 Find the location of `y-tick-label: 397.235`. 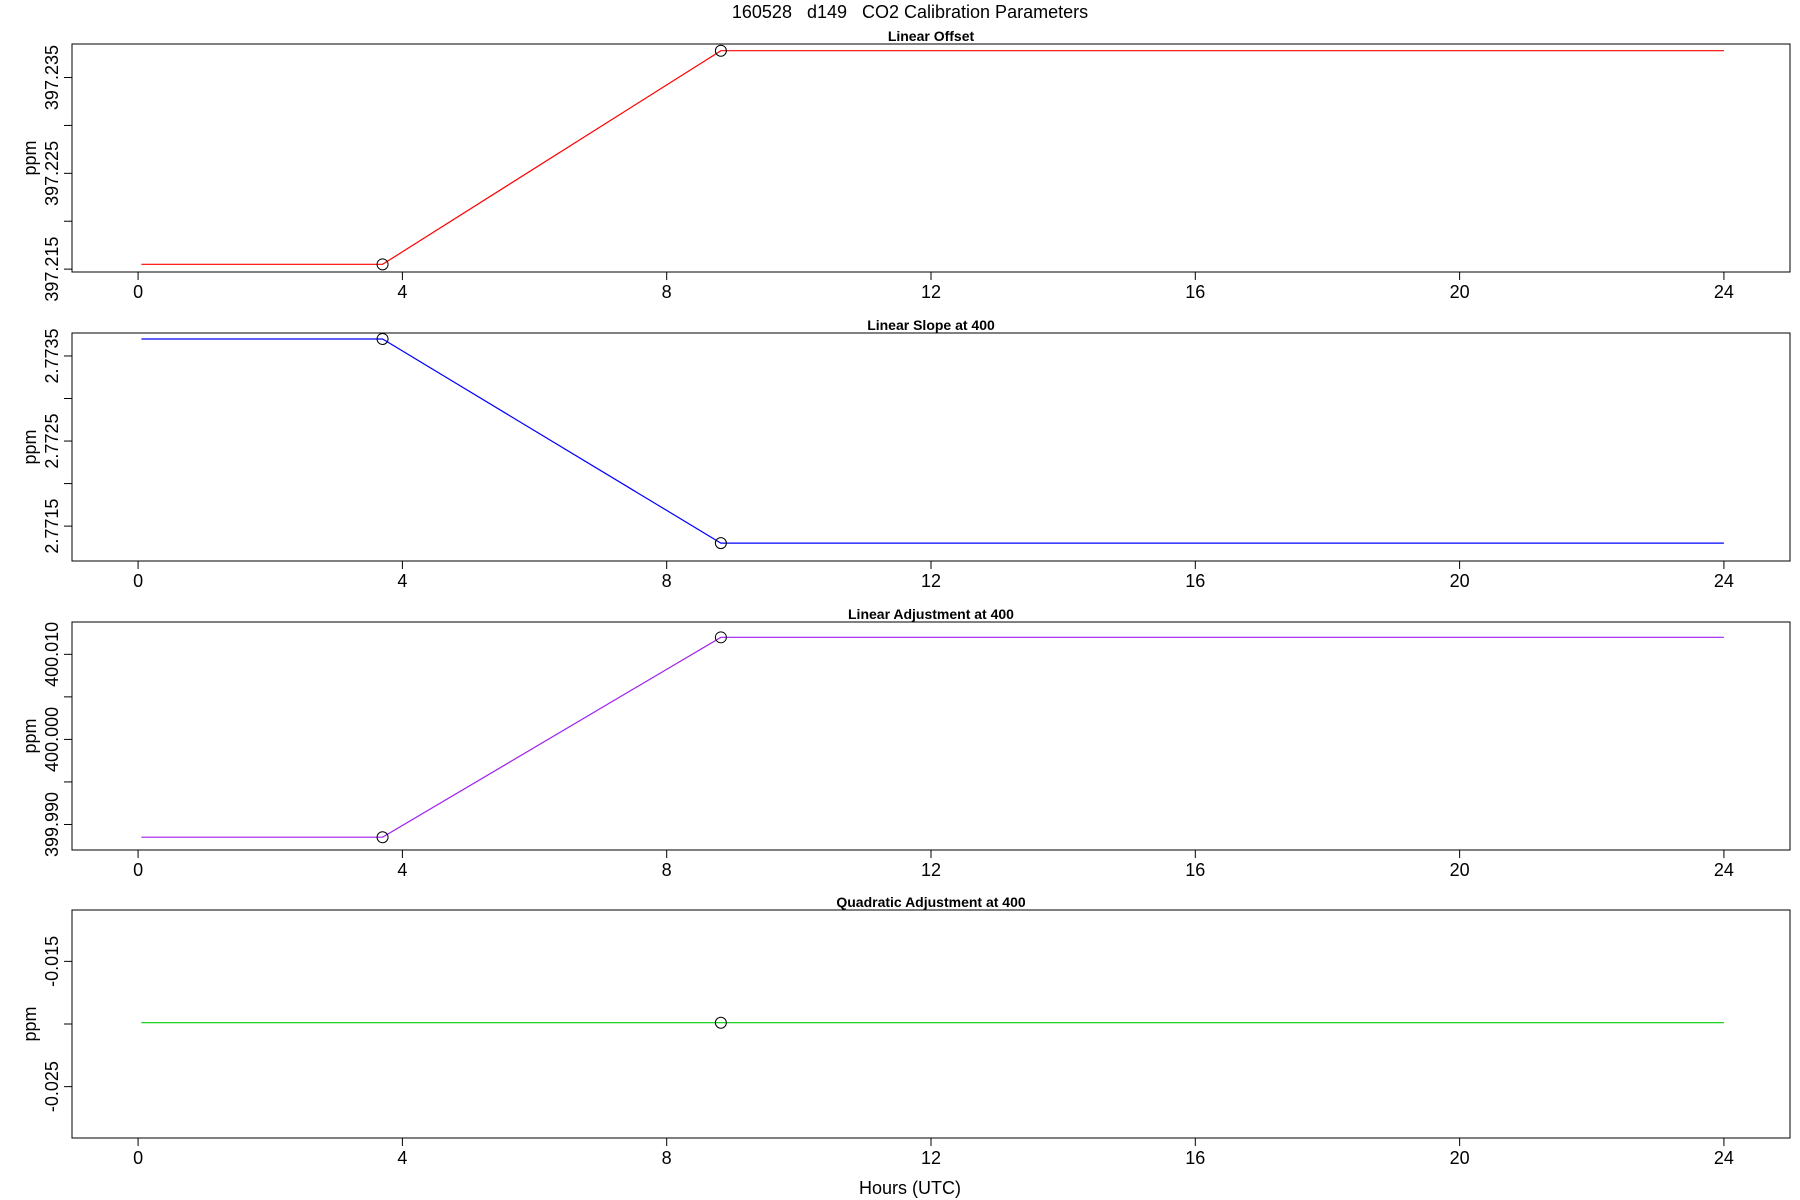

y-tick-label: 397.235 is located at coordinates (52, 77).